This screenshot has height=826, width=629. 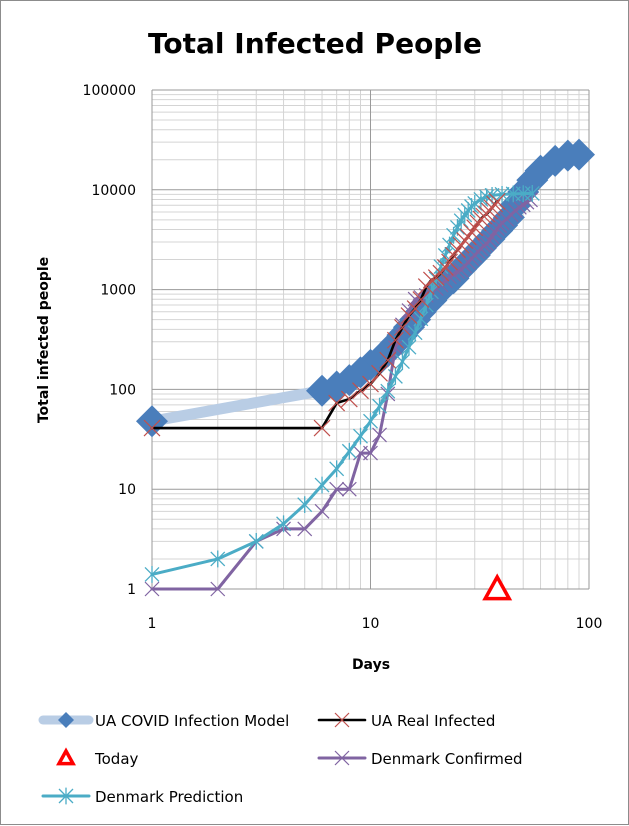 I want to click on legend-item-ua-covid-infection-model: UA COVID Infection Model, so click(x=163, y=721).